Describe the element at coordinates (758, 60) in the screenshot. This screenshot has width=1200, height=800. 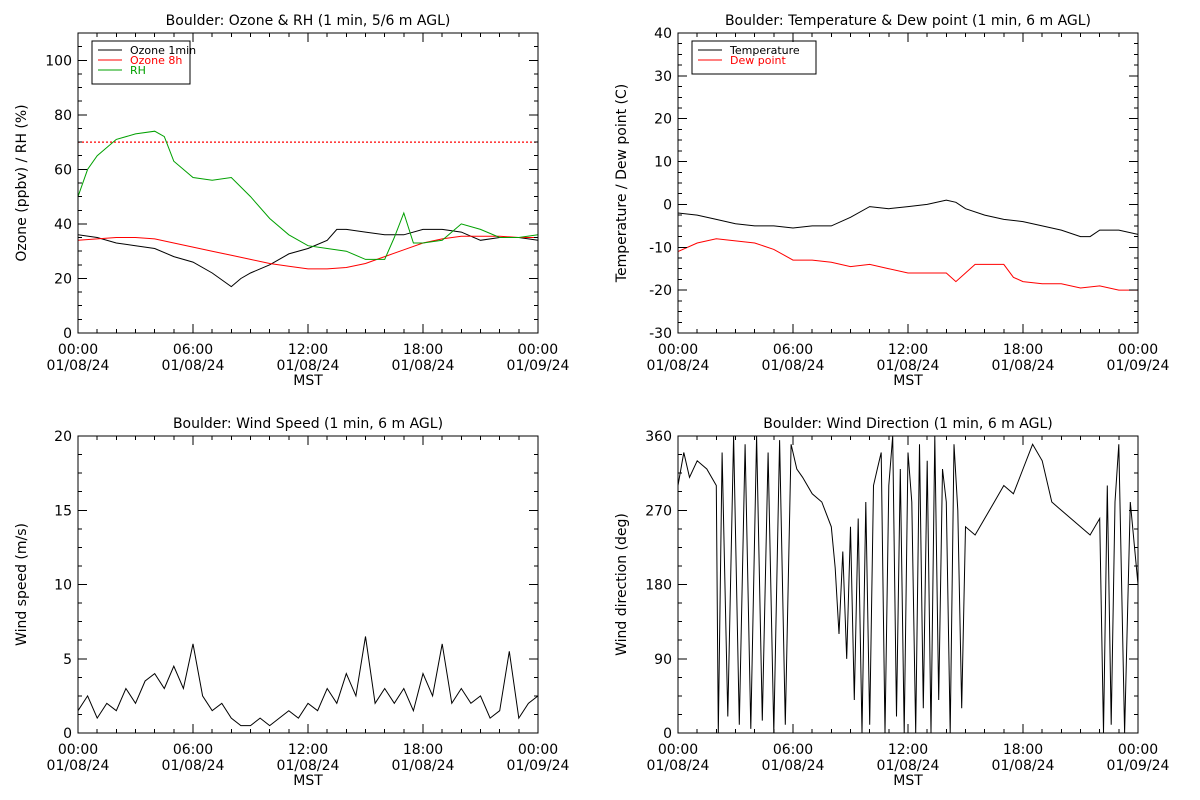
I see `legend-label: Dew point` at that location.